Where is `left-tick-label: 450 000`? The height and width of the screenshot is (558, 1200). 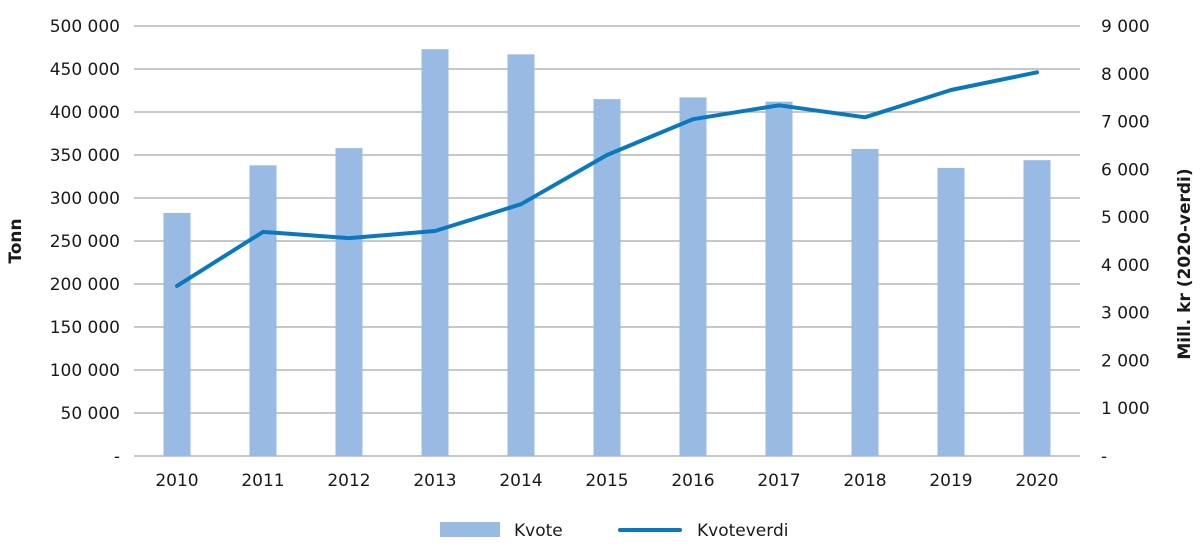
left-tick-label: 450 000 is located at coordinates (85, 70).